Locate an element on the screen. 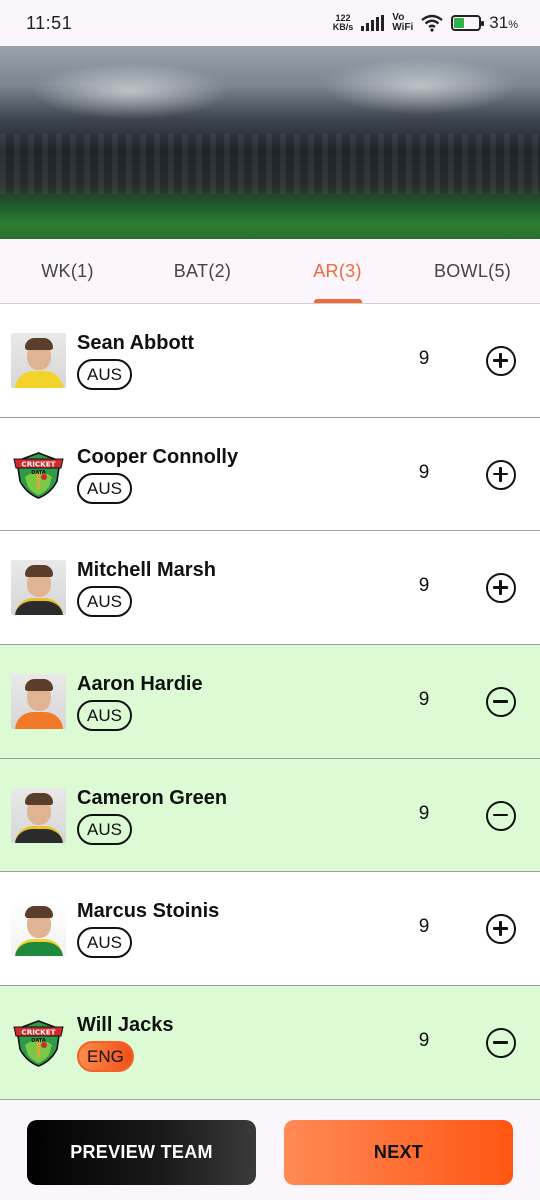  player-row: Mitchell Marsh AUS 9 is located at coordinates (270, 588).